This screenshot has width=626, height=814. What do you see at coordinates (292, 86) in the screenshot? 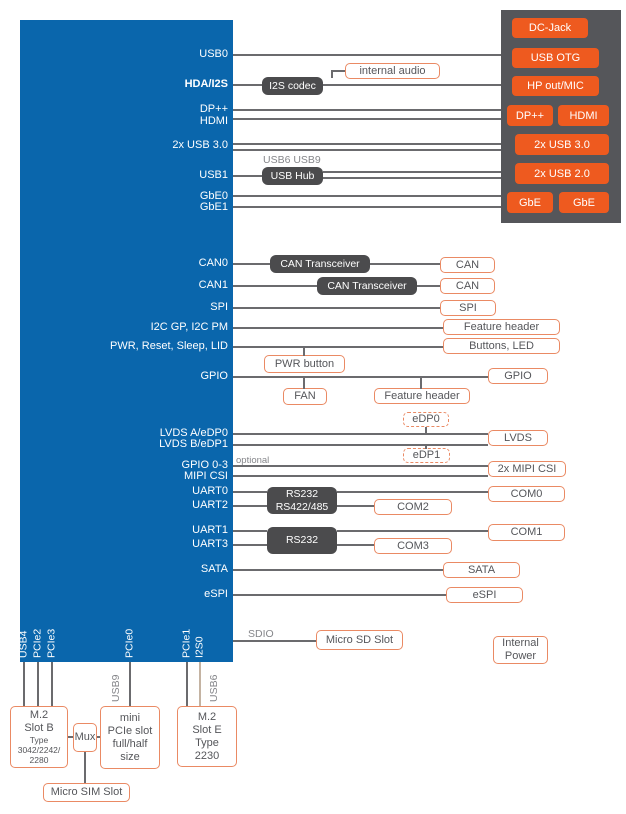
I see `chip-i2s-codec: I2S codec` at bounding box center [292, 86].